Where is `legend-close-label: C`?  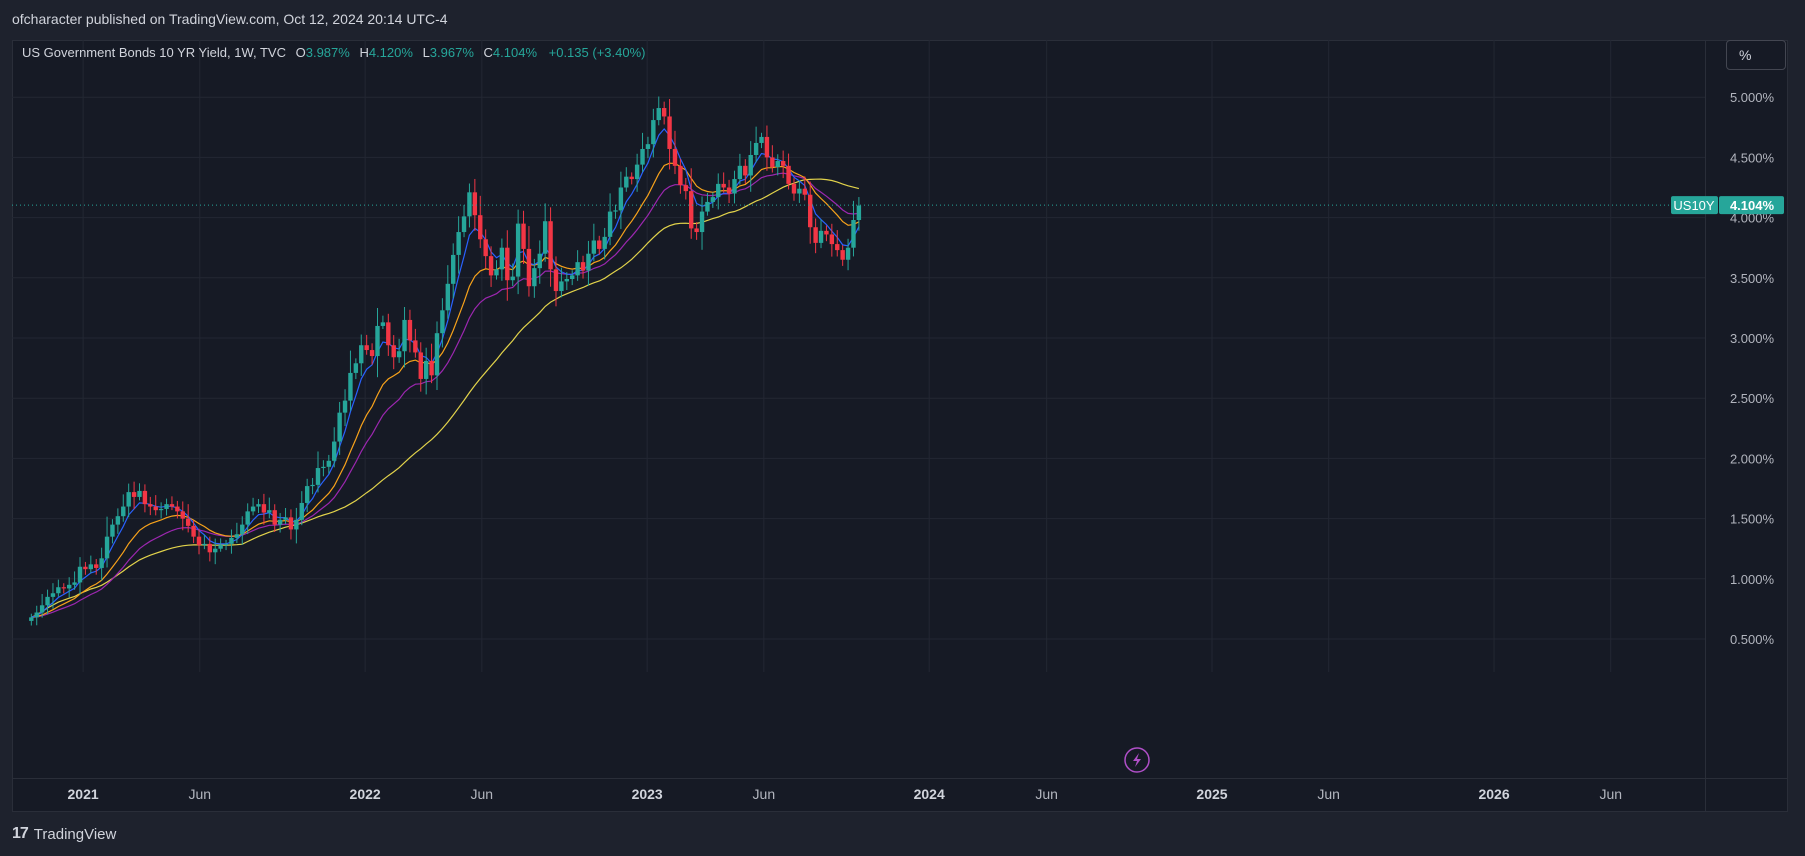
legend-close-label: C is located at coordinates (488, 52).